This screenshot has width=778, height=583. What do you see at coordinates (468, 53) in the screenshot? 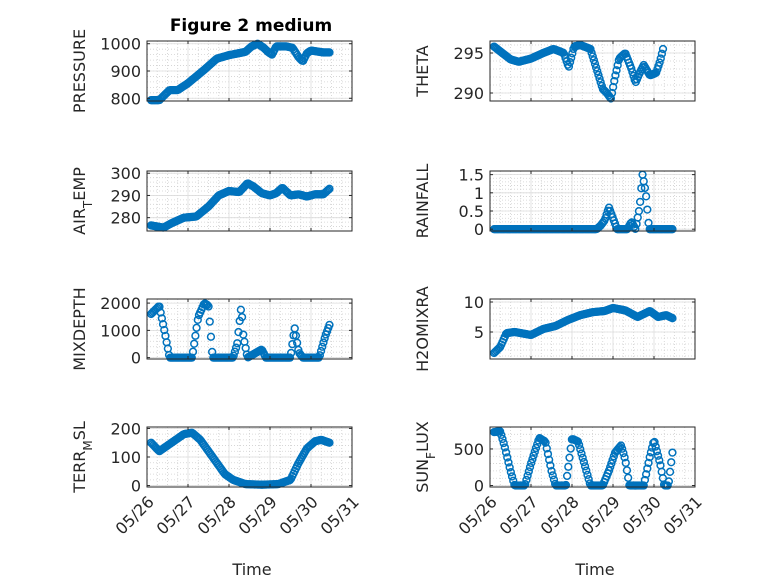
I see `y-tick-label: 295` at bounding box center [468, 53].